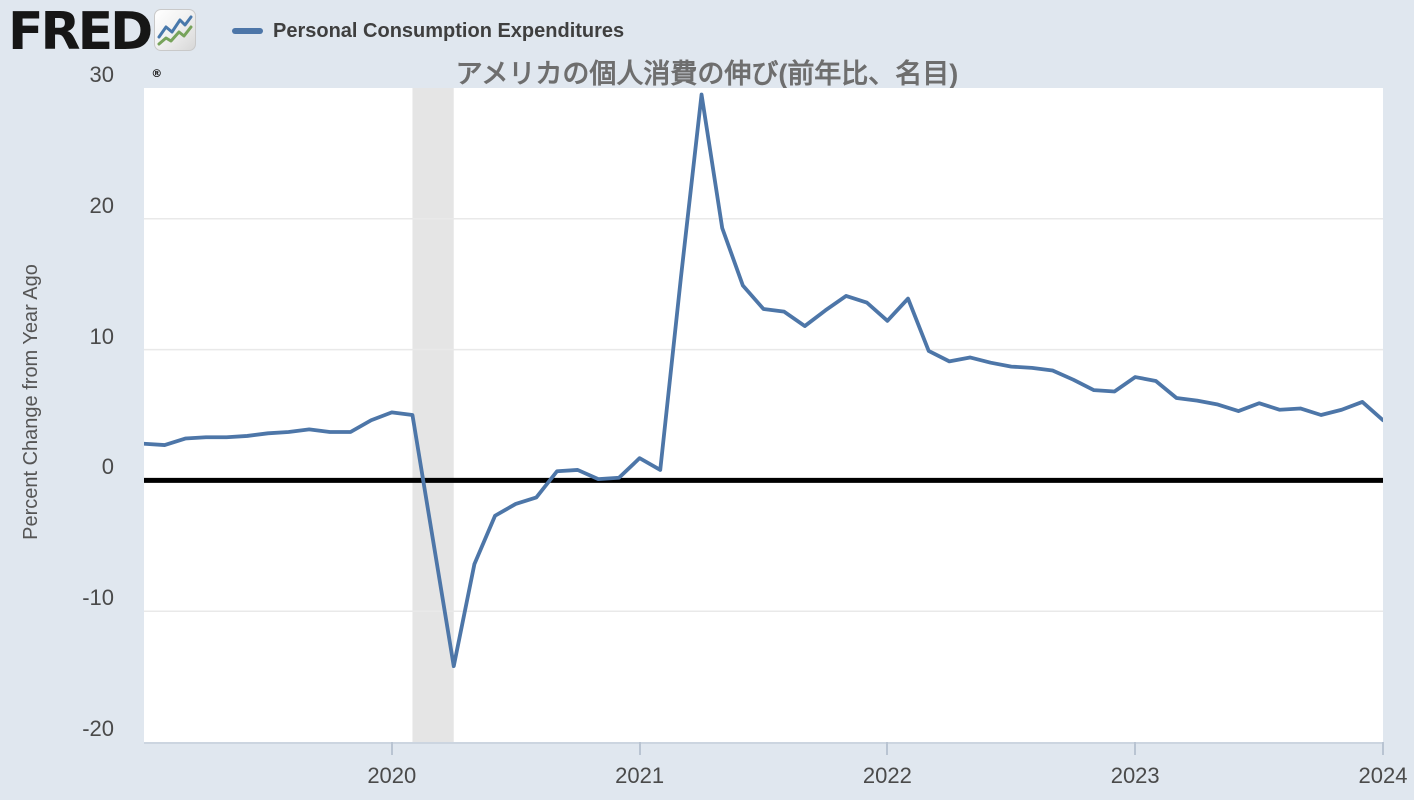 The image size is (1414, 800). What do you see at coordinates (392, 775) in the screenshot?
I see `x-tick-label: 2020` at bounding box center [392, 775].